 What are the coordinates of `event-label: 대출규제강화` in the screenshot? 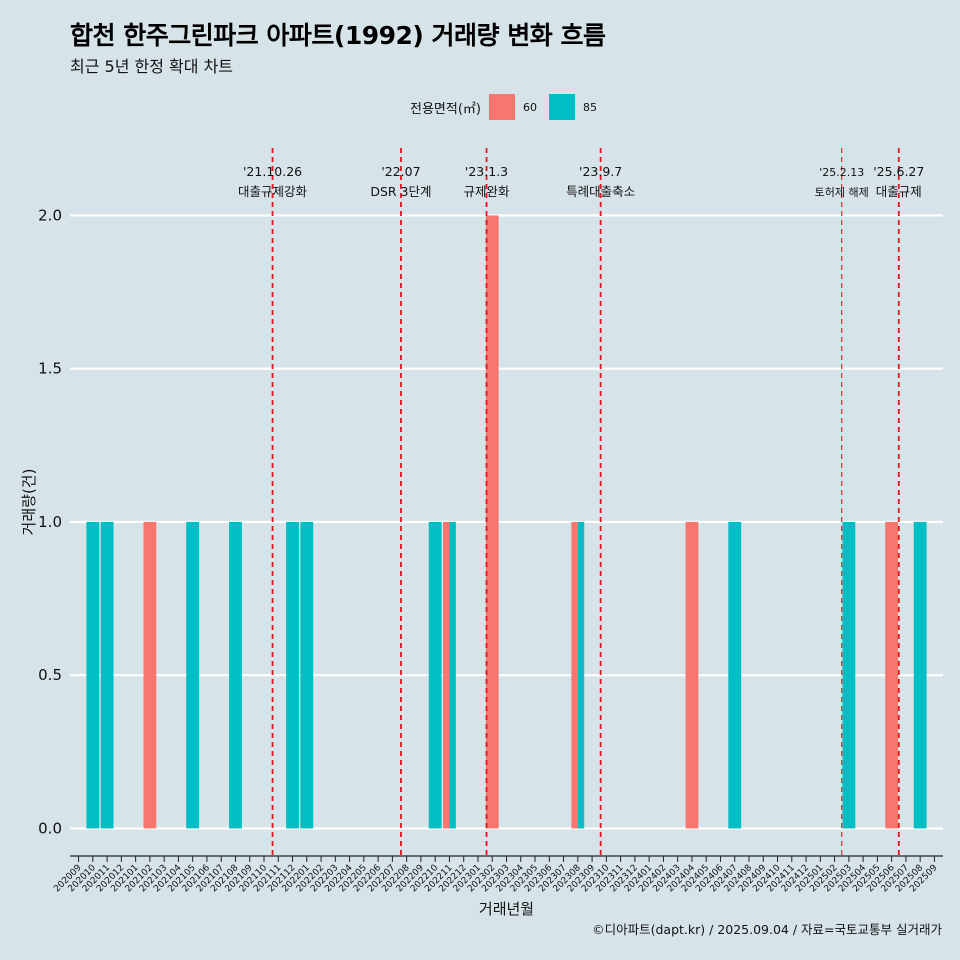 It's located at (273, 191).